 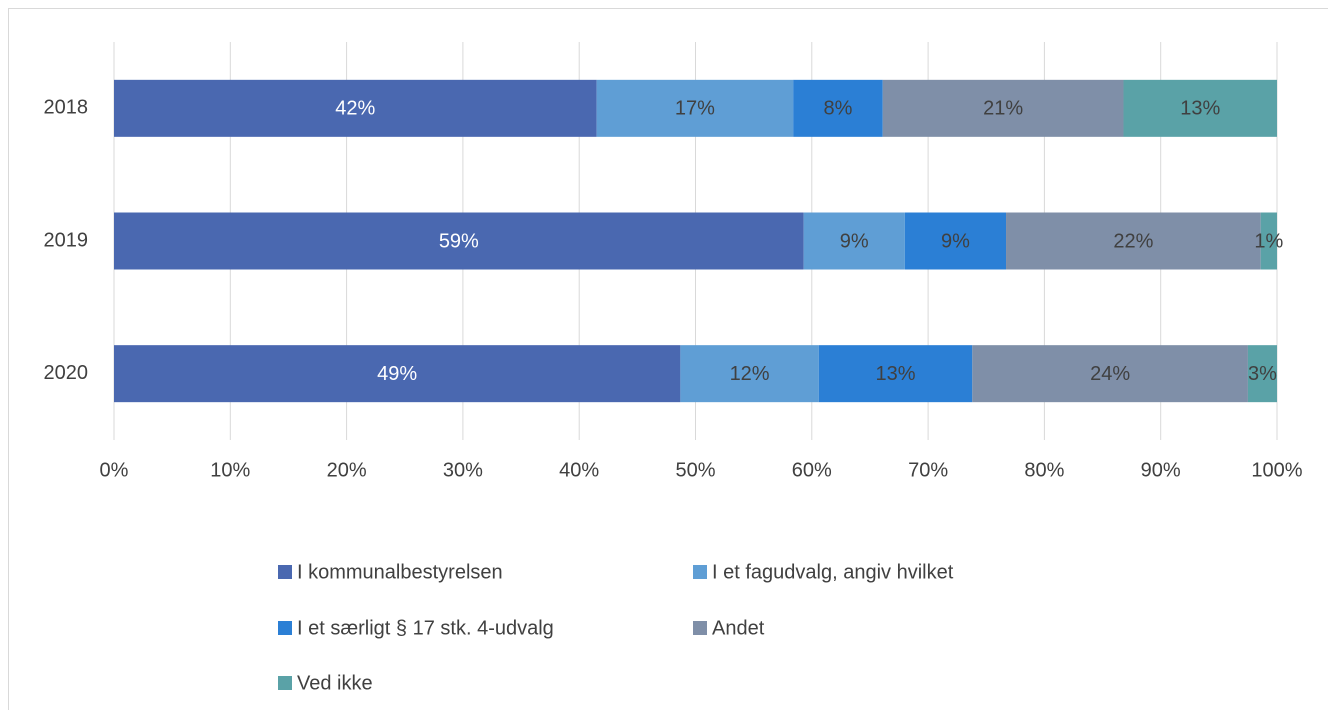 I want to click on data-label: 12%, so click(x=750, y=374).